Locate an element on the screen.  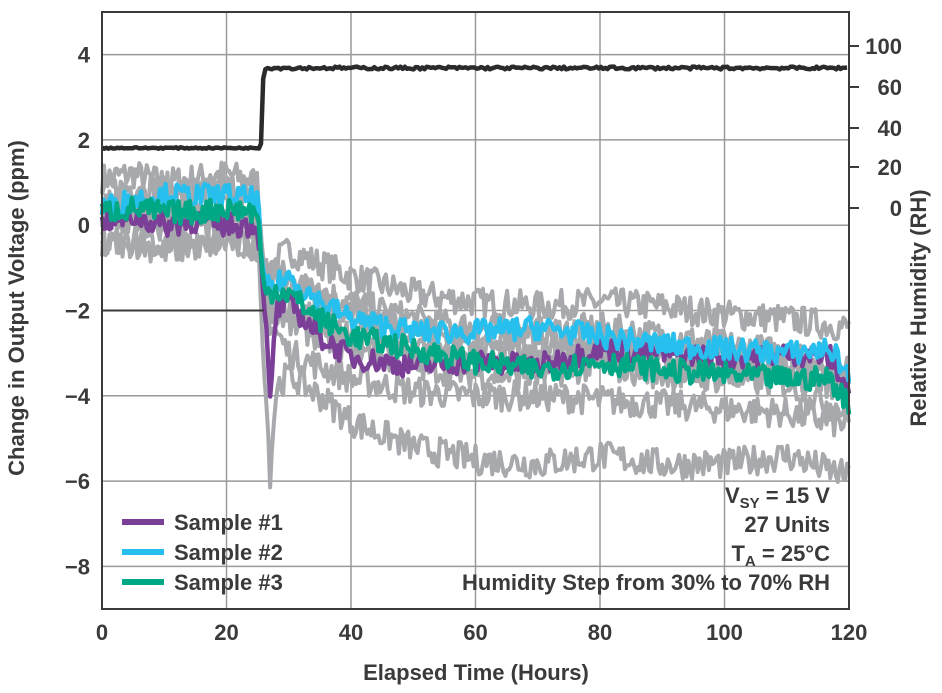
x-tick-label: 60 is located at coordinates (475, 632).